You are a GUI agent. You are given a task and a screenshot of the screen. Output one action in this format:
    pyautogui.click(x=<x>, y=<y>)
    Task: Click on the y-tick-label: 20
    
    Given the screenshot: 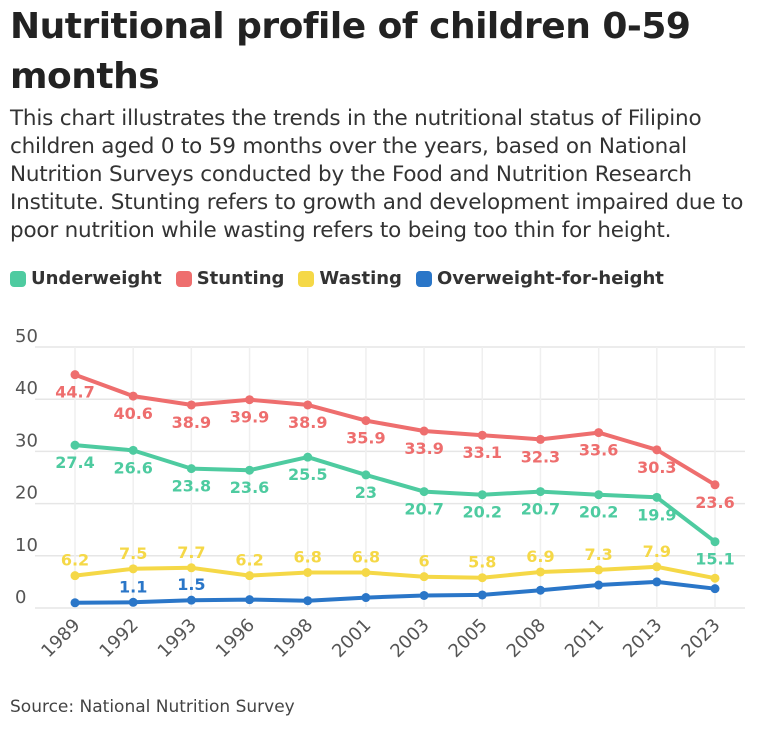 What is the action you would take?
    pyautogui.click(x=26, y=493)
    